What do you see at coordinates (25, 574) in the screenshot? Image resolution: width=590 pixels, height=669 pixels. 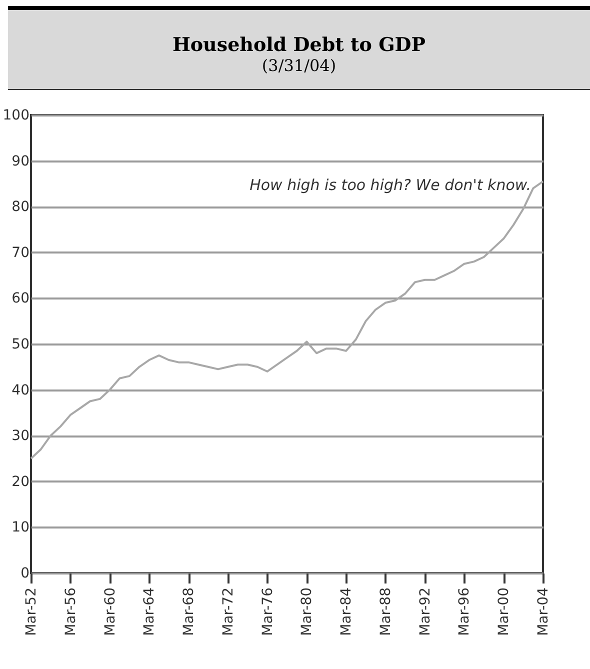 I see `y-tick-label: 0` at bounding box center [25, 574].